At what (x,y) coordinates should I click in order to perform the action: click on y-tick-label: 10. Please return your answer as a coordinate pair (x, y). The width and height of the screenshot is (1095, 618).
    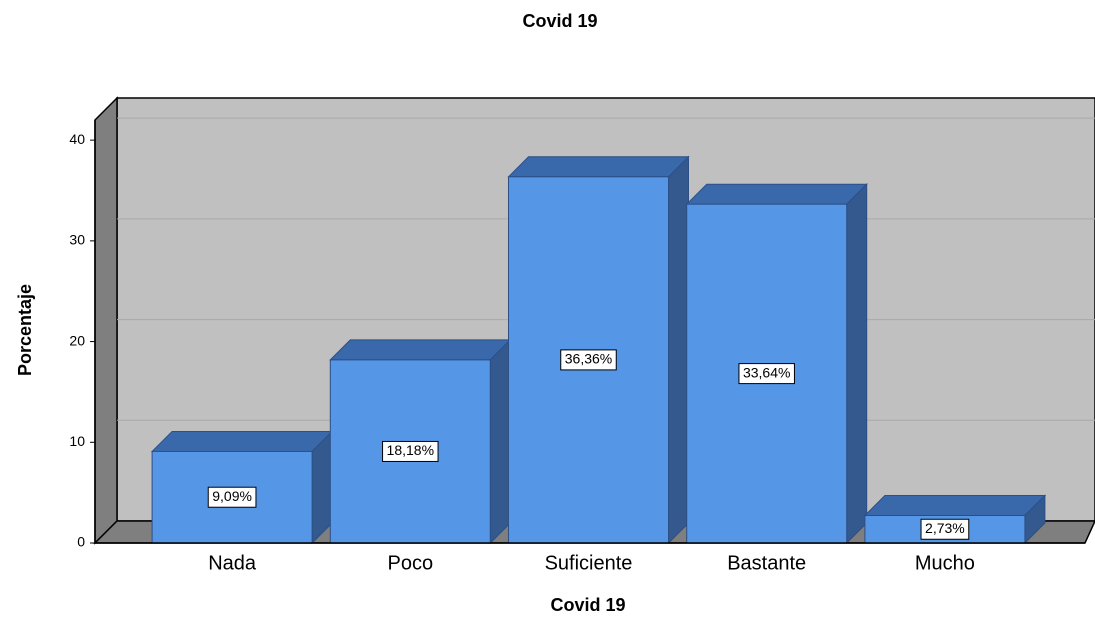
    Looking at the image, I should click on (77, 441).